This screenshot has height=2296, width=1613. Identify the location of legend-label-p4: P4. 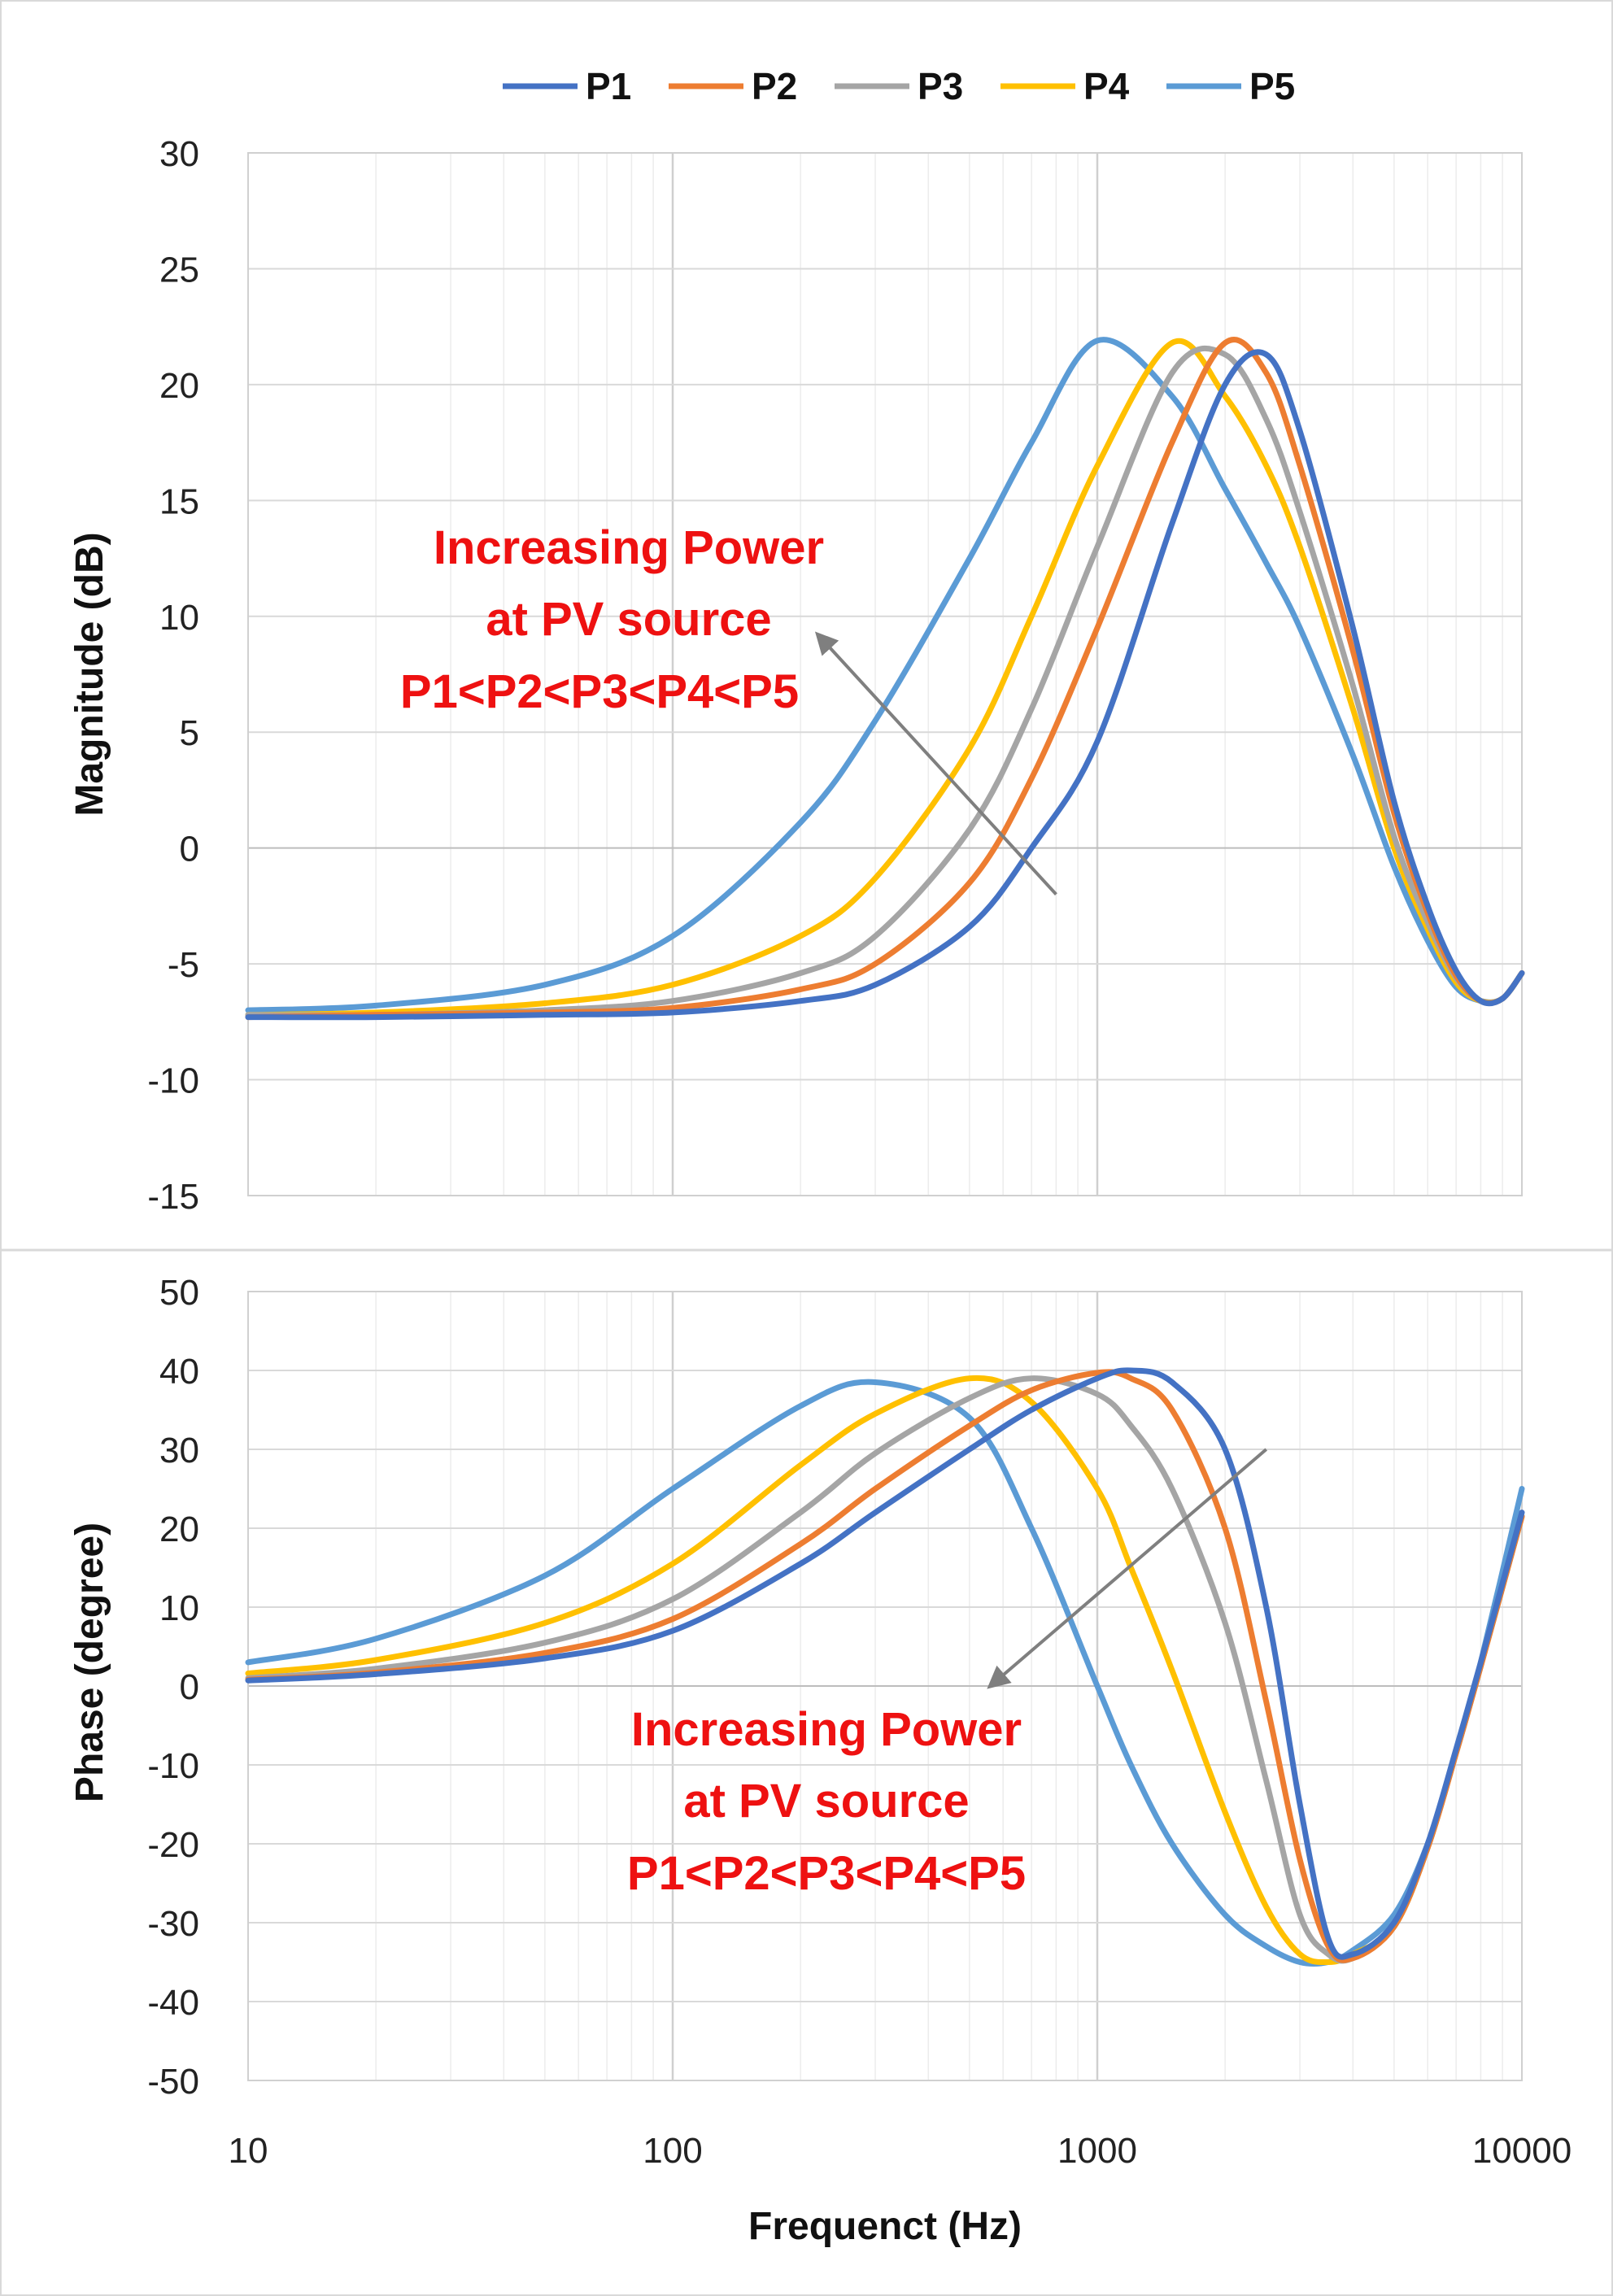
(1106, 86).